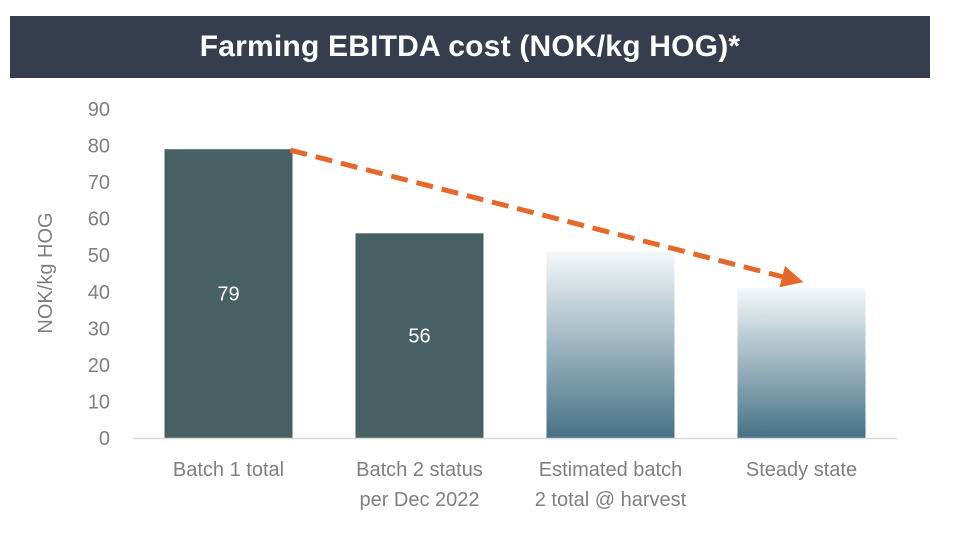 The height and width of the screenshot is (548, 960). What do you see at coordinates (99, 293) in the screenshot?
I see `y-tick-label: 40` at bounding box center [99, 293].